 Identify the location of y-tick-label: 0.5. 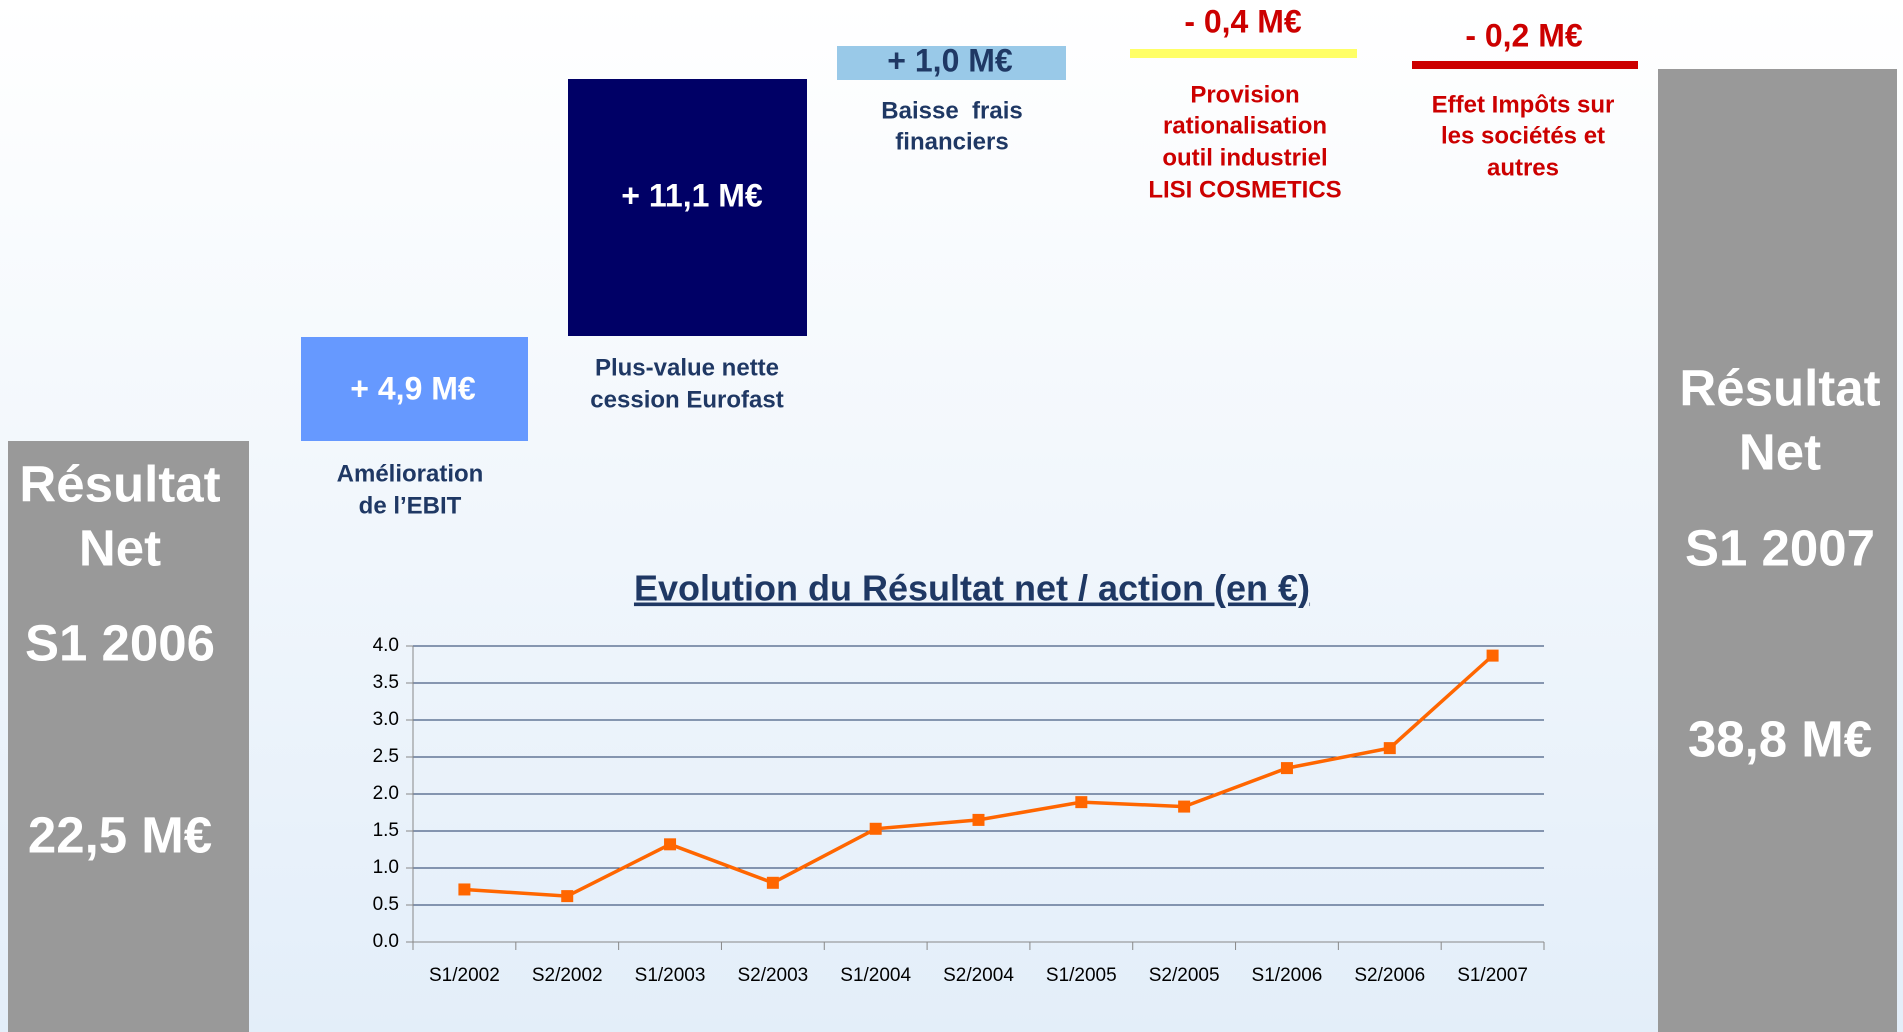
(386, 904).